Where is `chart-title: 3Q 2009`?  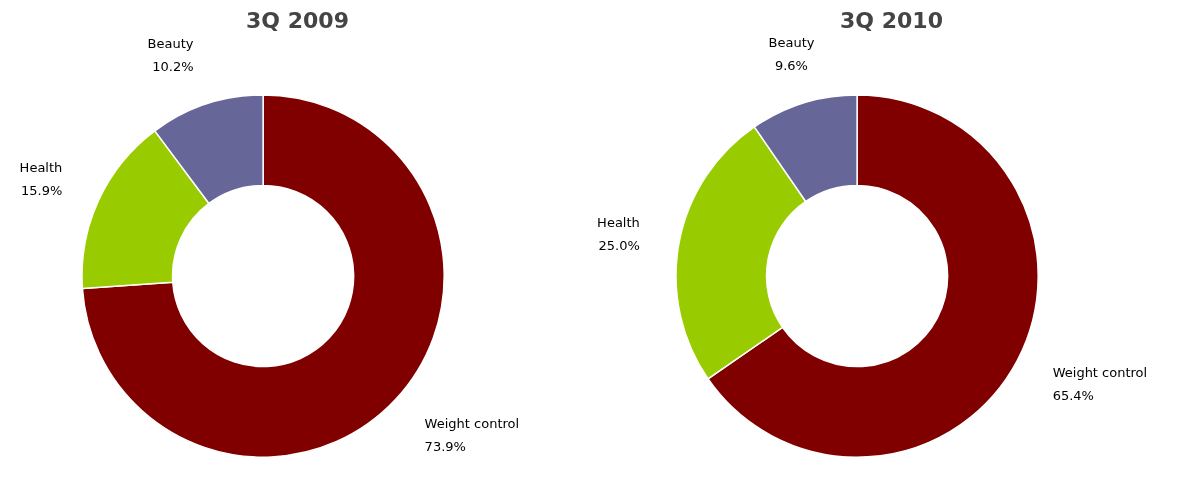 chart-title: 3Q 2009 is located at coordinates (297, 20).